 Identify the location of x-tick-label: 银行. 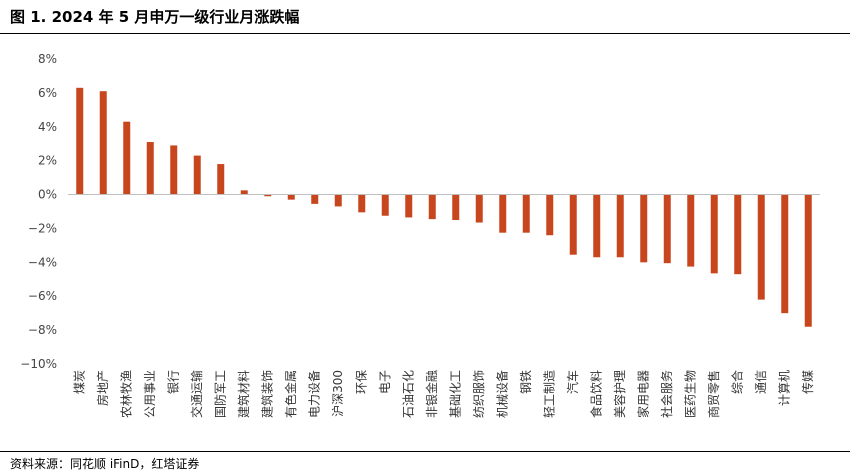
(173, 382).